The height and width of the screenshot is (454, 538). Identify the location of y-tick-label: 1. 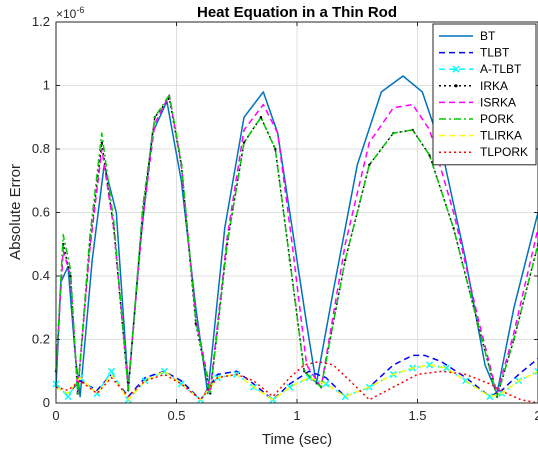
(46, 85).